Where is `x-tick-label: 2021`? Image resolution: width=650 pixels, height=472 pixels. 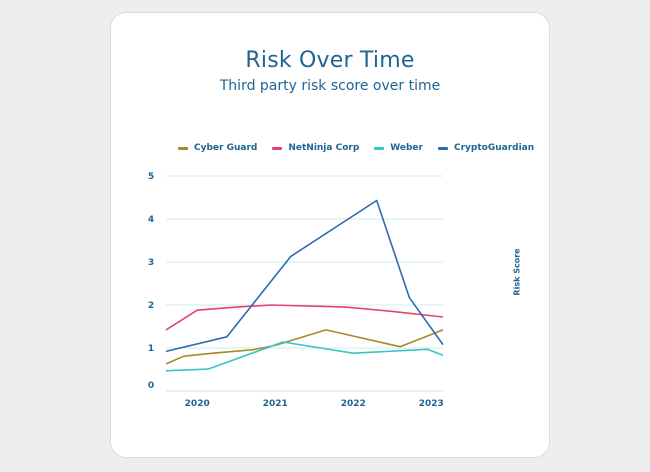
x-tick-label: 2021 is located at coordinates (275, 404).